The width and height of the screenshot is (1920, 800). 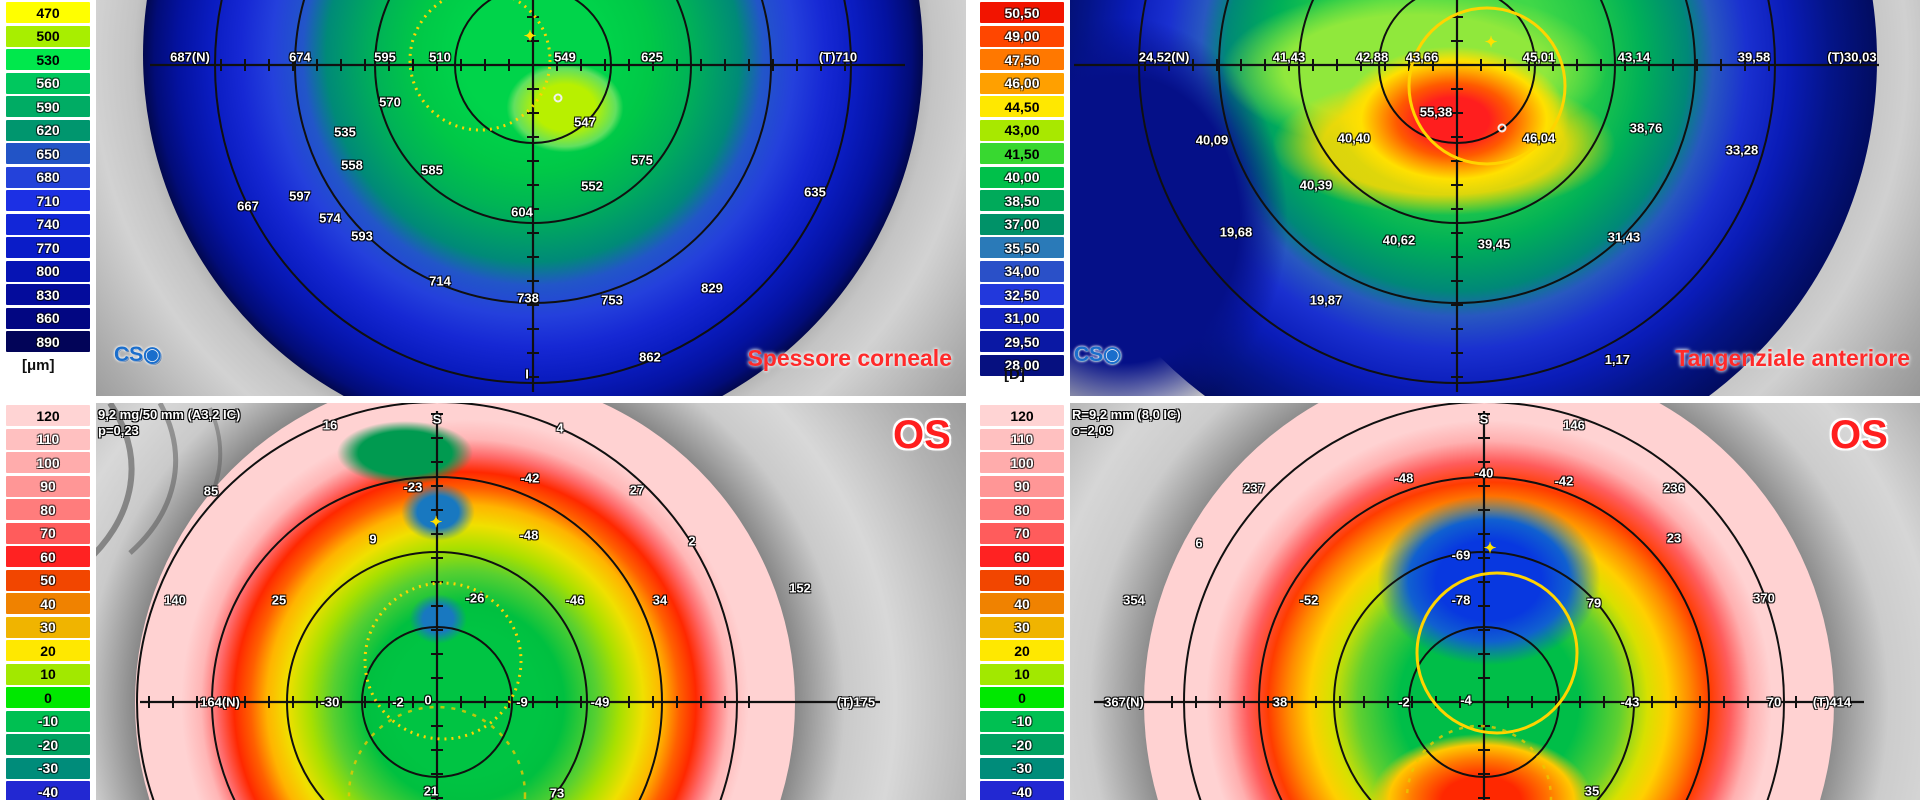 I want to click on map-value-label: 27, so click(x=637, y=490).